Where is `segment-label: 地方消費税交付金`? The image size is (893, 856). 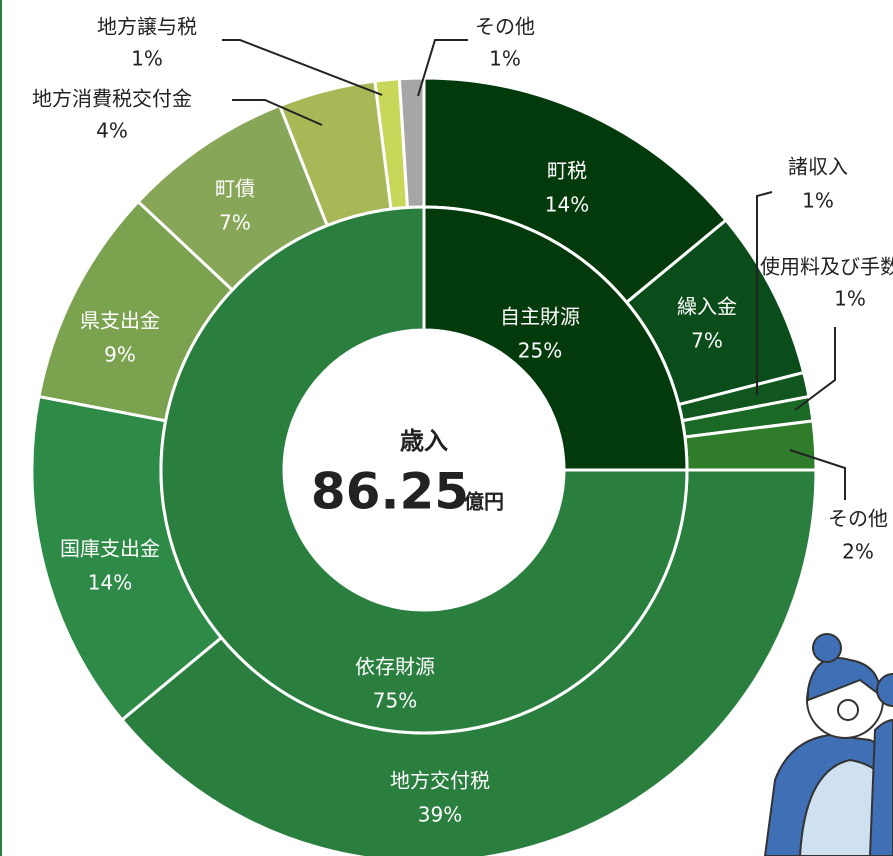 segment-label: 地方消費税交付金 is located at coordinates (112, 99).